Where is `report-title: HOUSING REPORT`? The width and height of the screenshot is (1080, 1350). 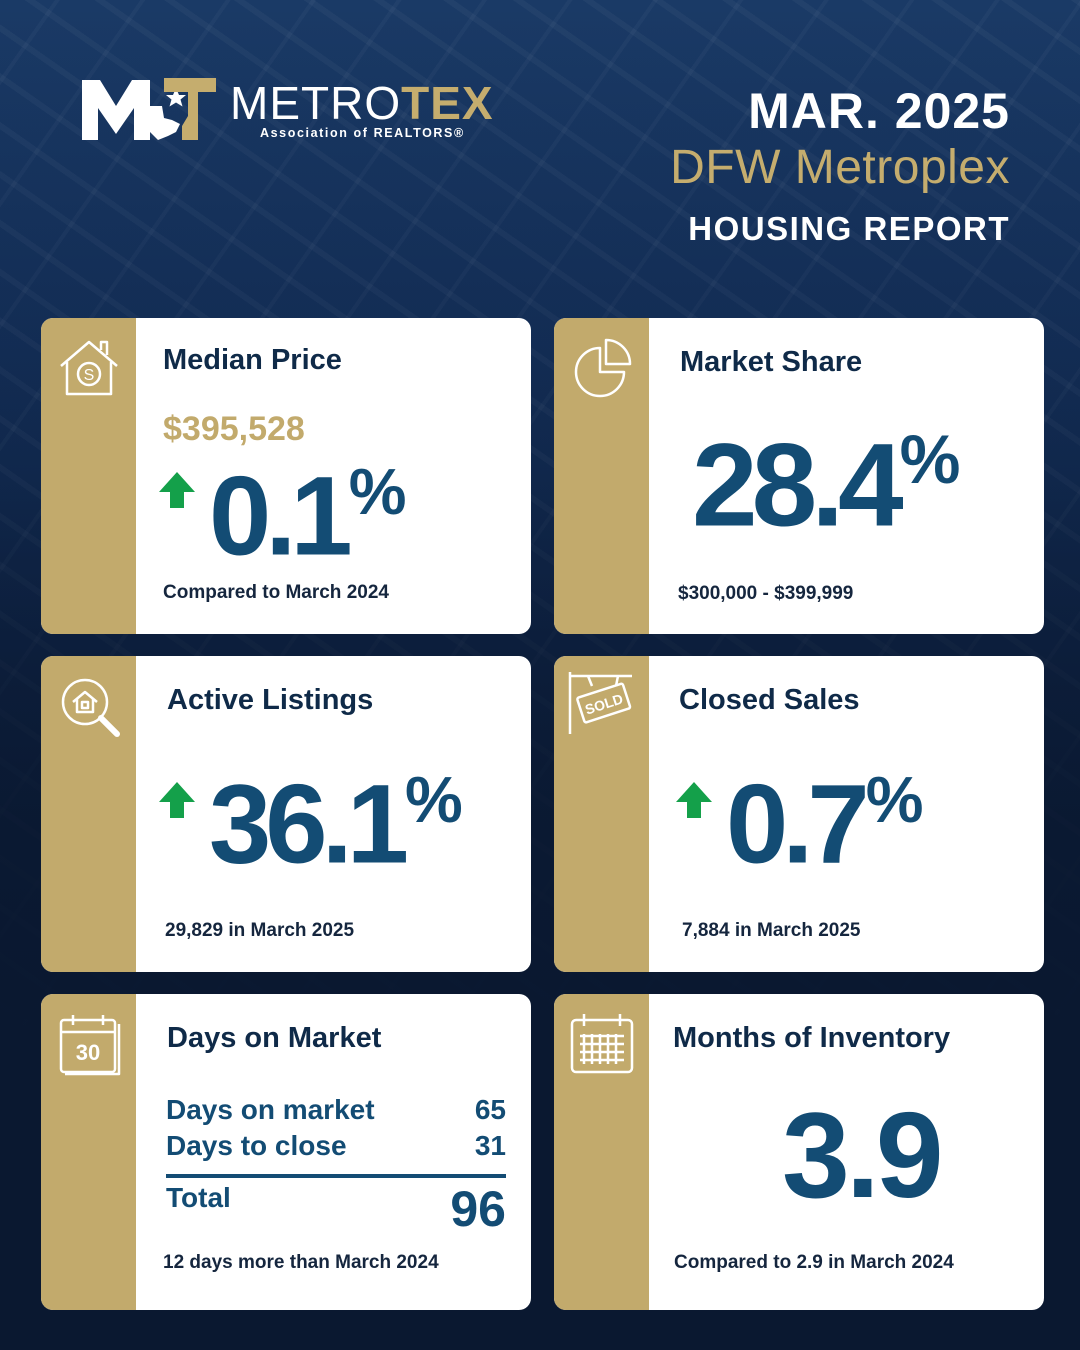
report-title: HOUSING REPORT is located at coordinates (849, 228).